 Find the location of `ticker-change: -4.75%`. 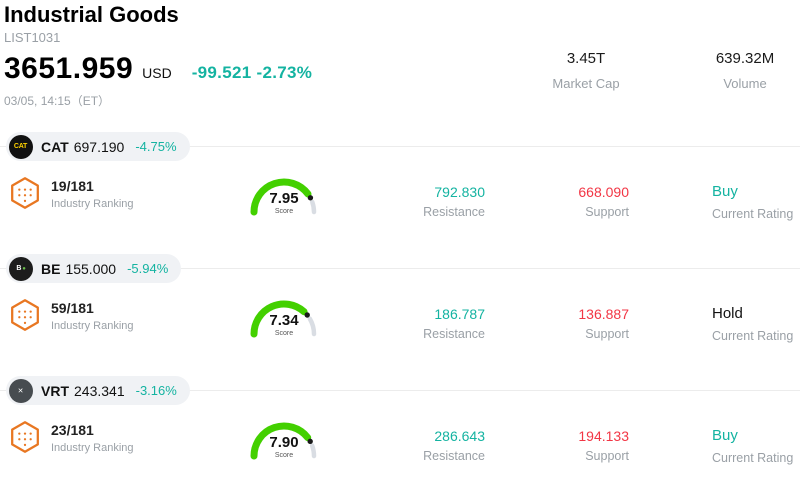

ticker-change: -4.75% is located at coordinates (156, 146).